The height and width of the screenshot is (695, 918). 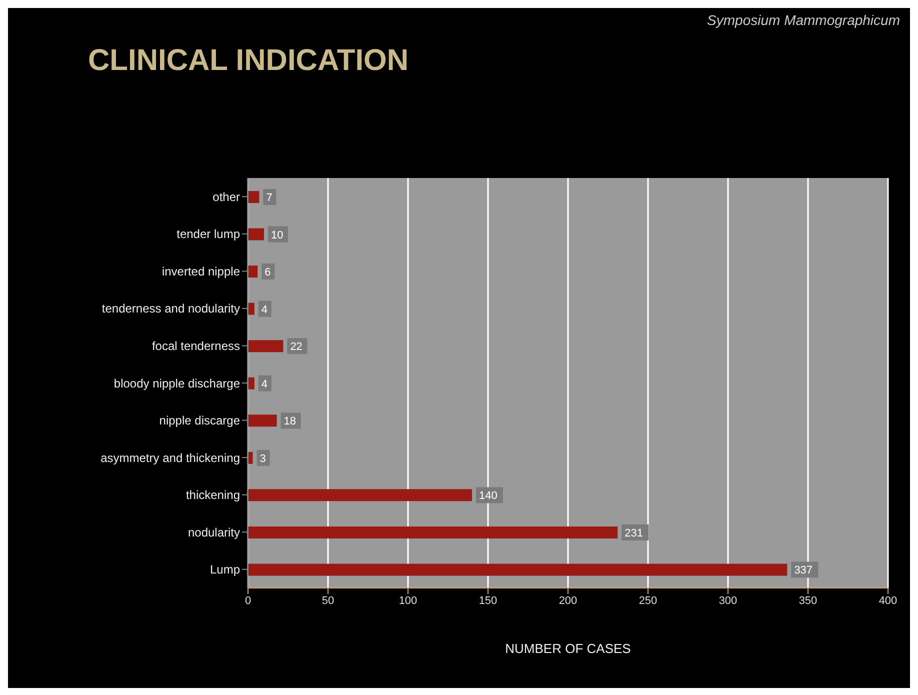 What do you see at coordinates (648, 600) in the screenshot?
I see `x-tick-label: 250` at bounding box center [648, 600].